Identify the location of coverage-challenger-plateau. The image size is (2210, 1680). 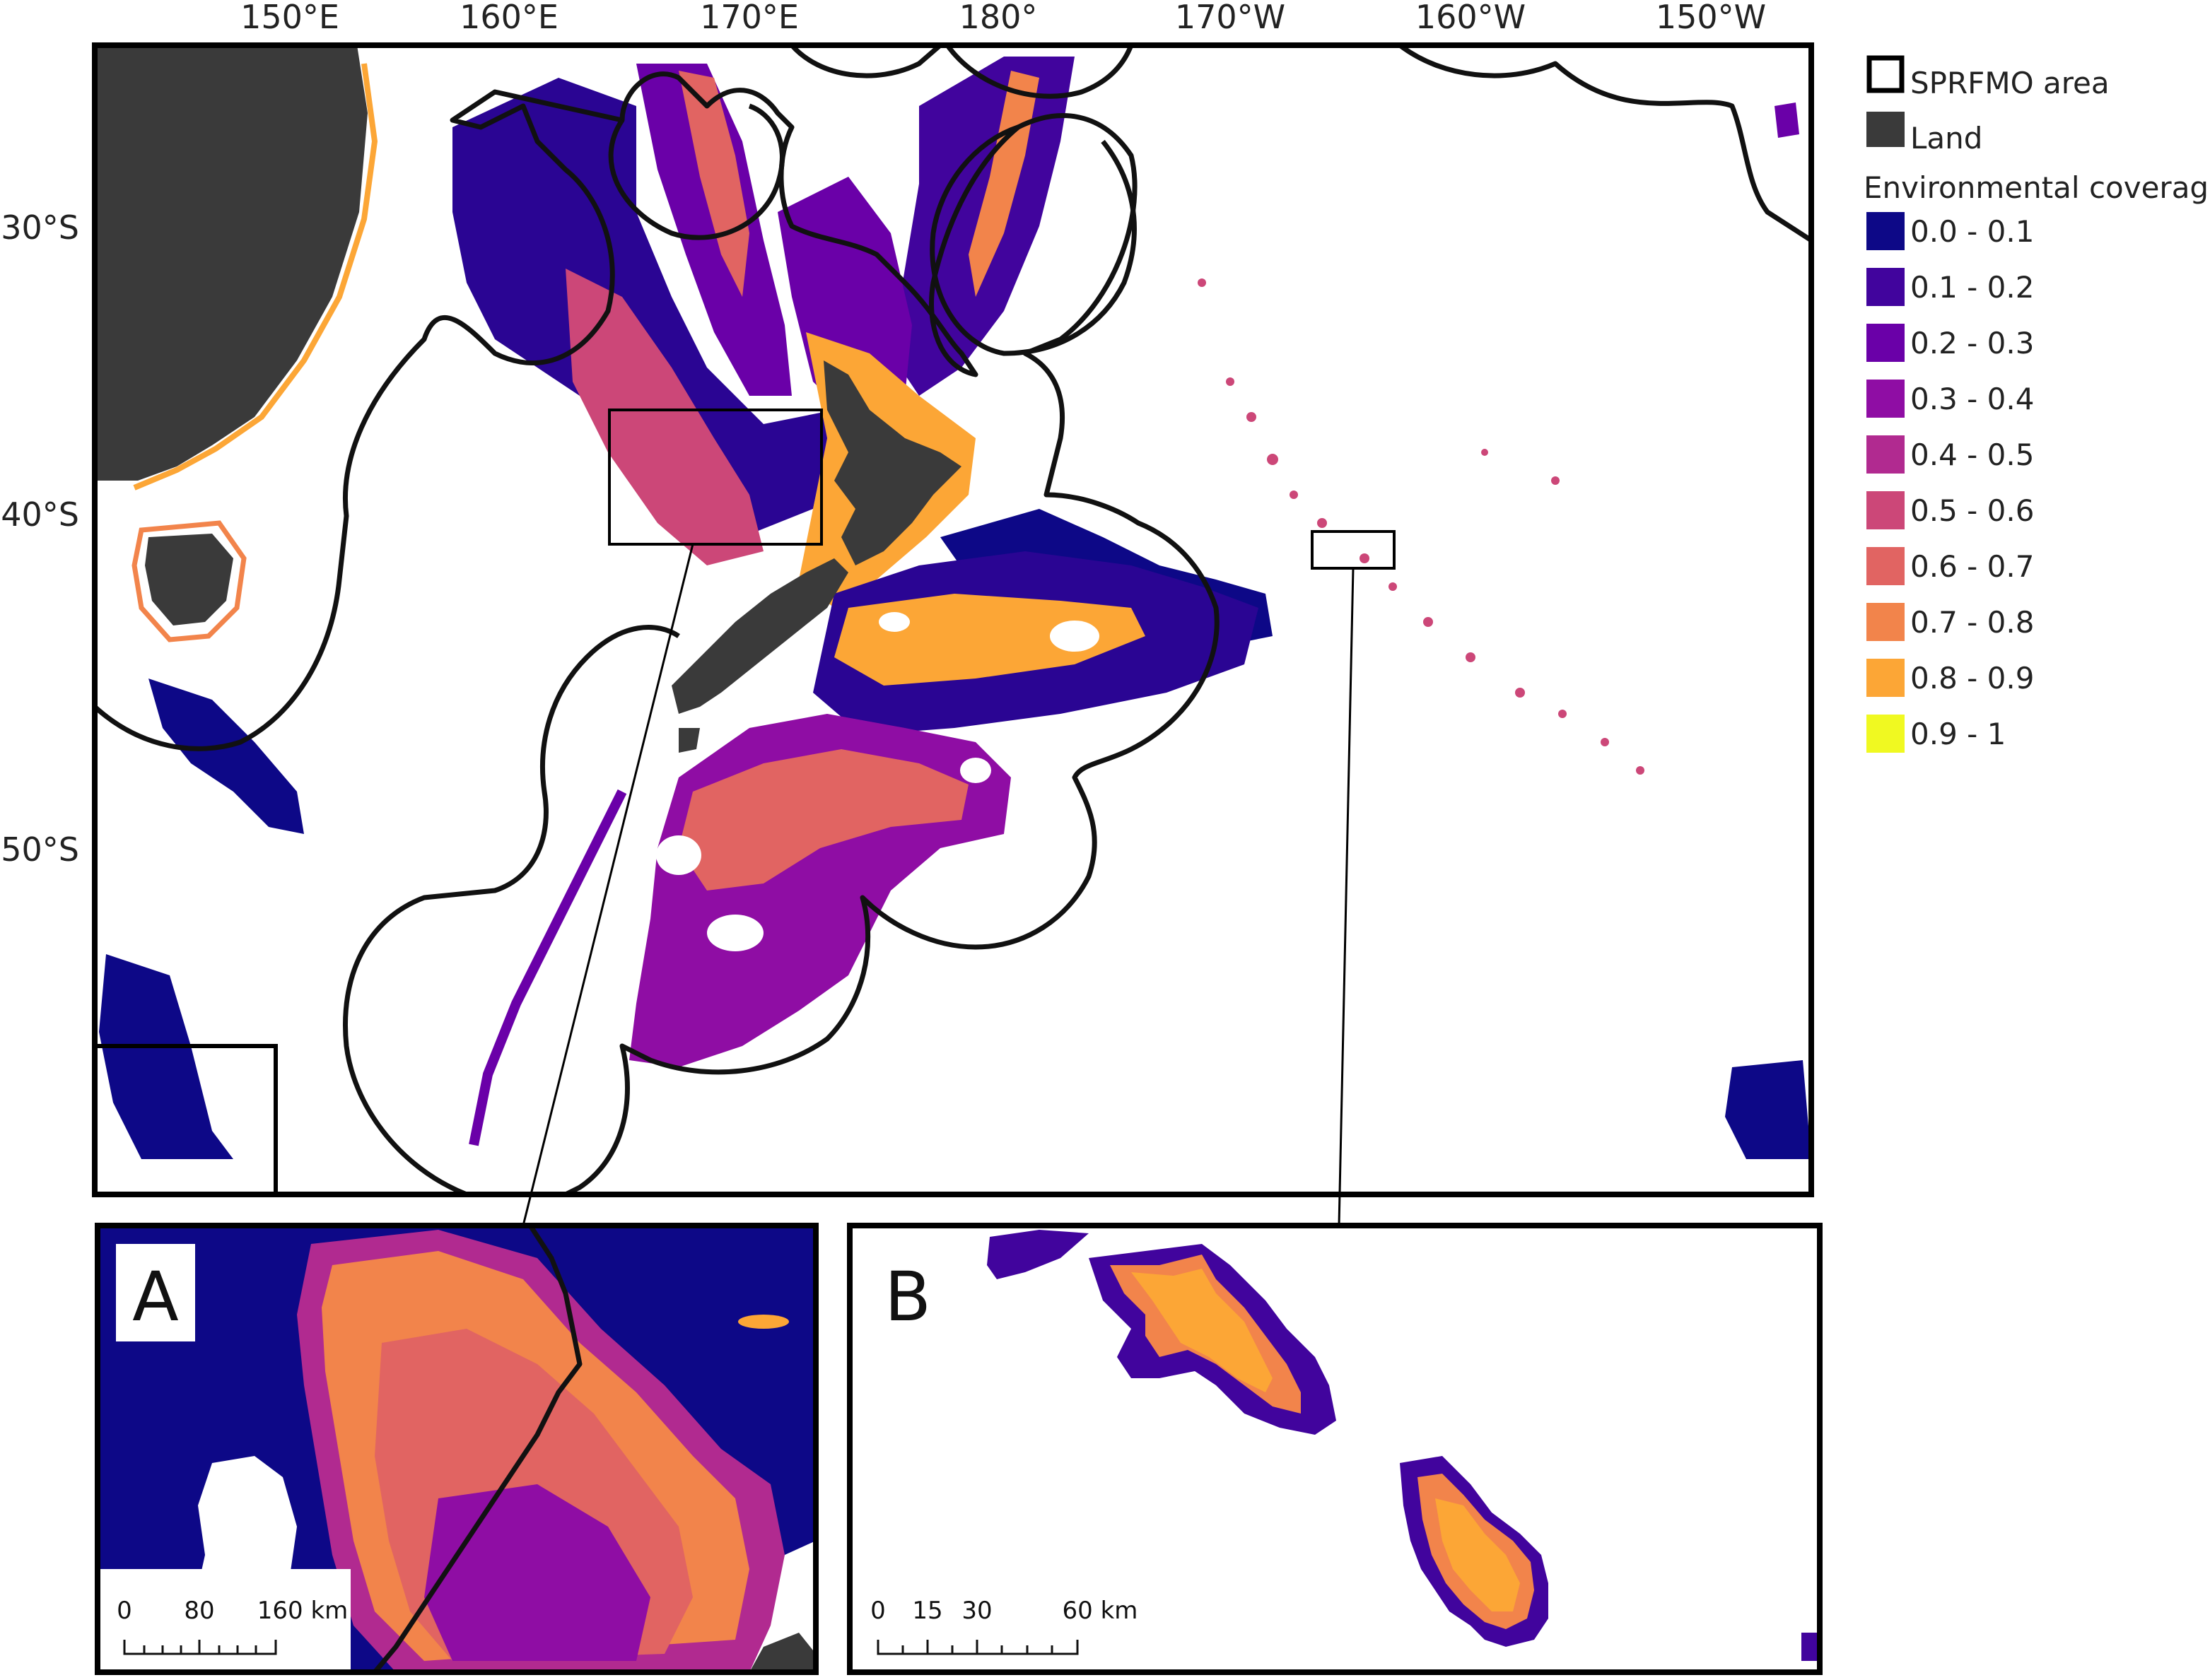
(665, 417).